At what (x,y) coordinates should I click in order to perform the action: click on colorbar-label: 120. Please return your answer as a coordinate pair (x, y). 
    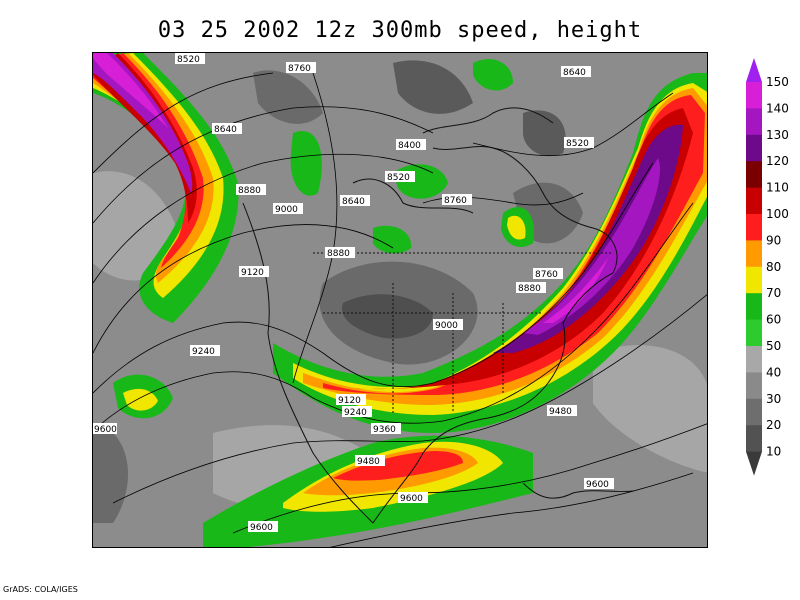
    Looking at the image, I should click on (777, 161).